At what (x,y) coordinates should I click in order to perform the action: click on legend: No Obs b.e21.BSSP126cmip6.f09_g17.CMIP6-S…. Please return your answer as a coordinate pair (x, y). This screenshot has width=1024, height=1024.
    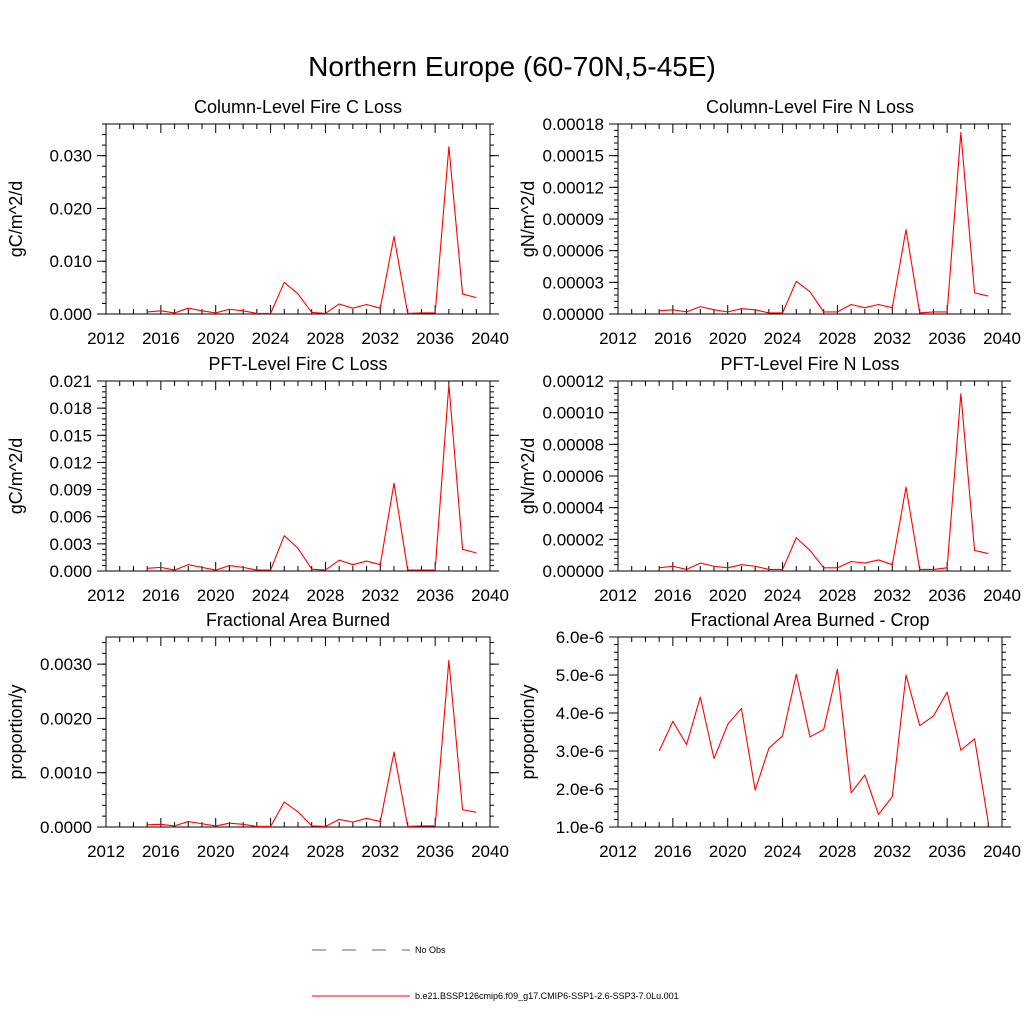
    Looking at the image, I should click on (495, 973).